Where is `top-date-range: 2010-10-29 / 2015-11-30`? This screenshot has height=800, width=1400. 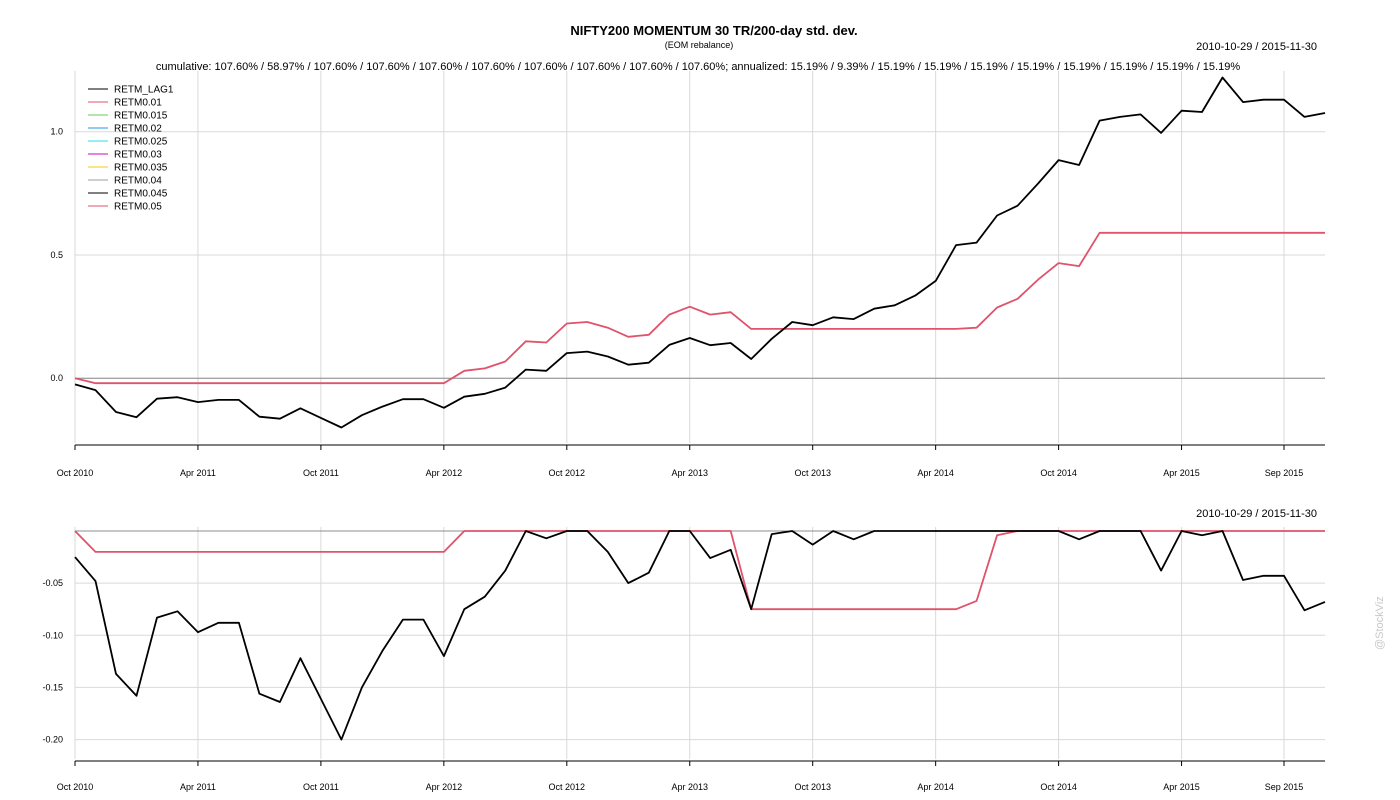 top-date-range: 2010-10-29 / 2015-11-30 is located at coordinates (1256, 47).